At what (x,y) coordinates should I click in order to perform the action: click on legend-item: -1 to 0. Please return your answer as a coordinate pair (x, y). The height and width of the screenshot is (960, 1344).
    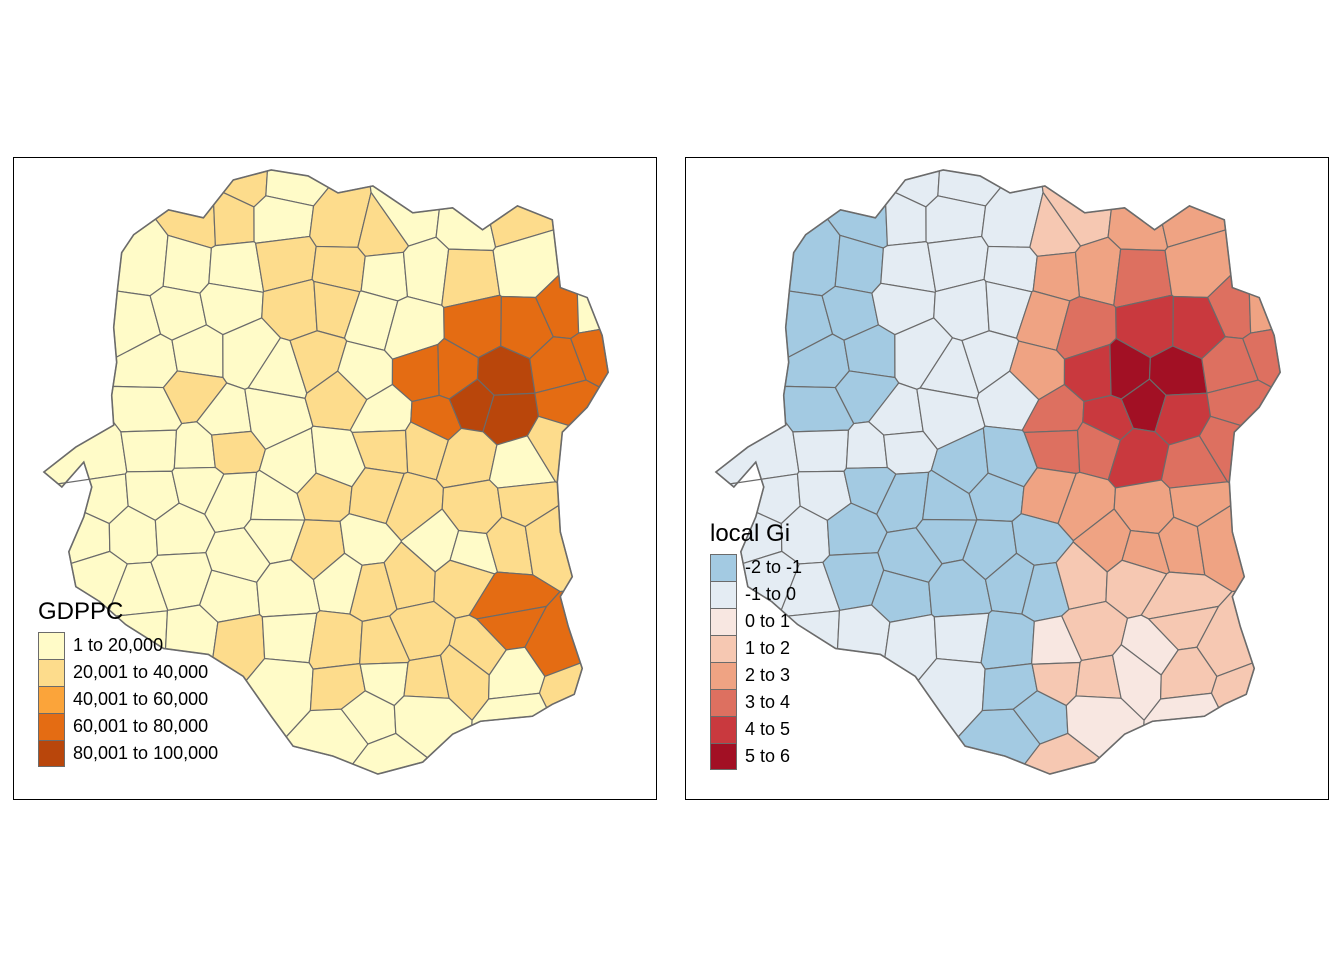
    Looking at the image, I should click on (756, 594).